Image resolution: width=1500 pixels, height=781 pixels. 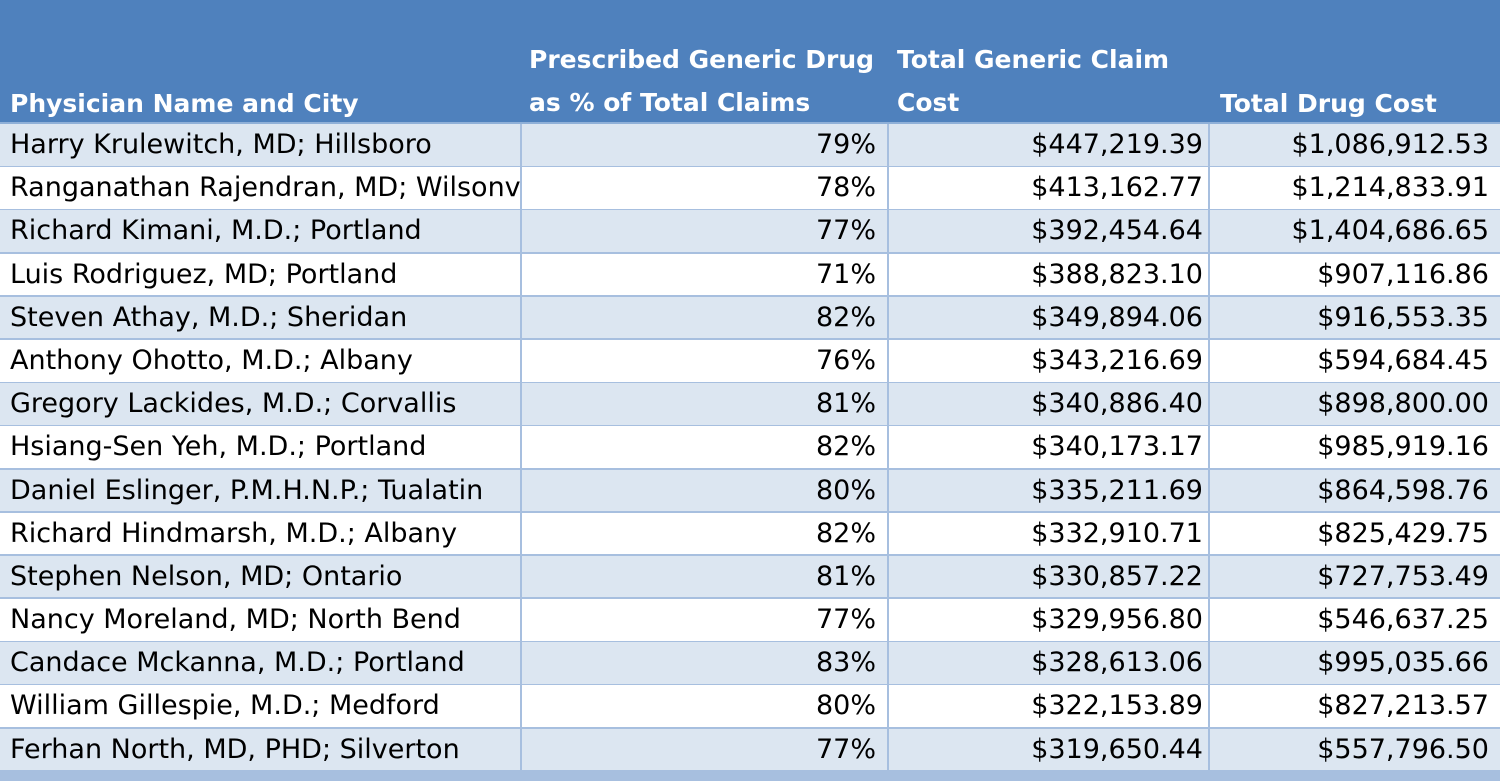 I want to click on generic-claim-cost-cell: $322,153.89, so click(x=1117, y=706).